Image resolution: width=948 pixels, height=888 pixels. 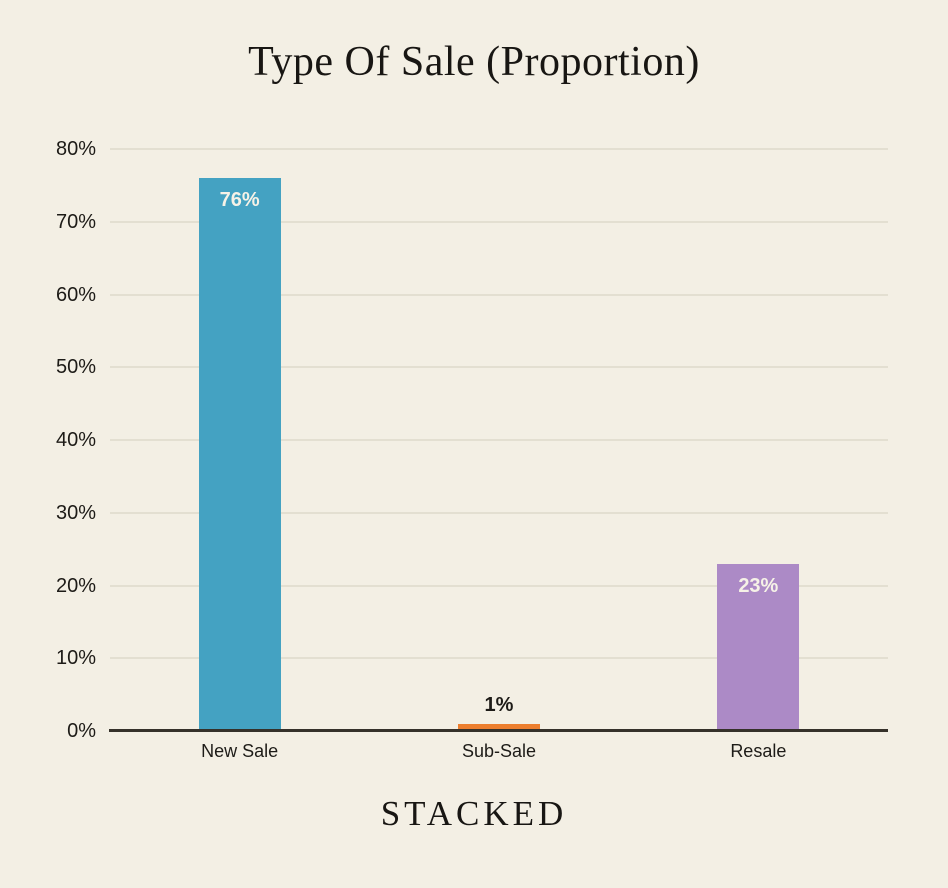 I want to click on bar-value-label: 76%, so click(x=239, y=200).